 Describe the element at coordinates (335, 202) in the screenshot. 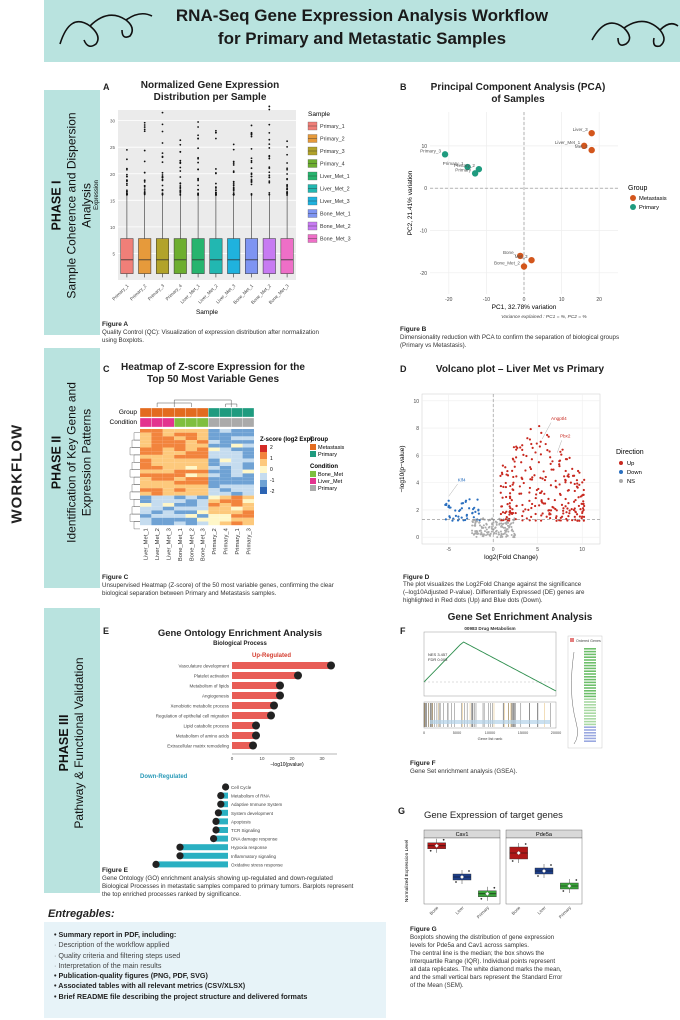

I see `legend-label: Liver_Met_3` at that location.